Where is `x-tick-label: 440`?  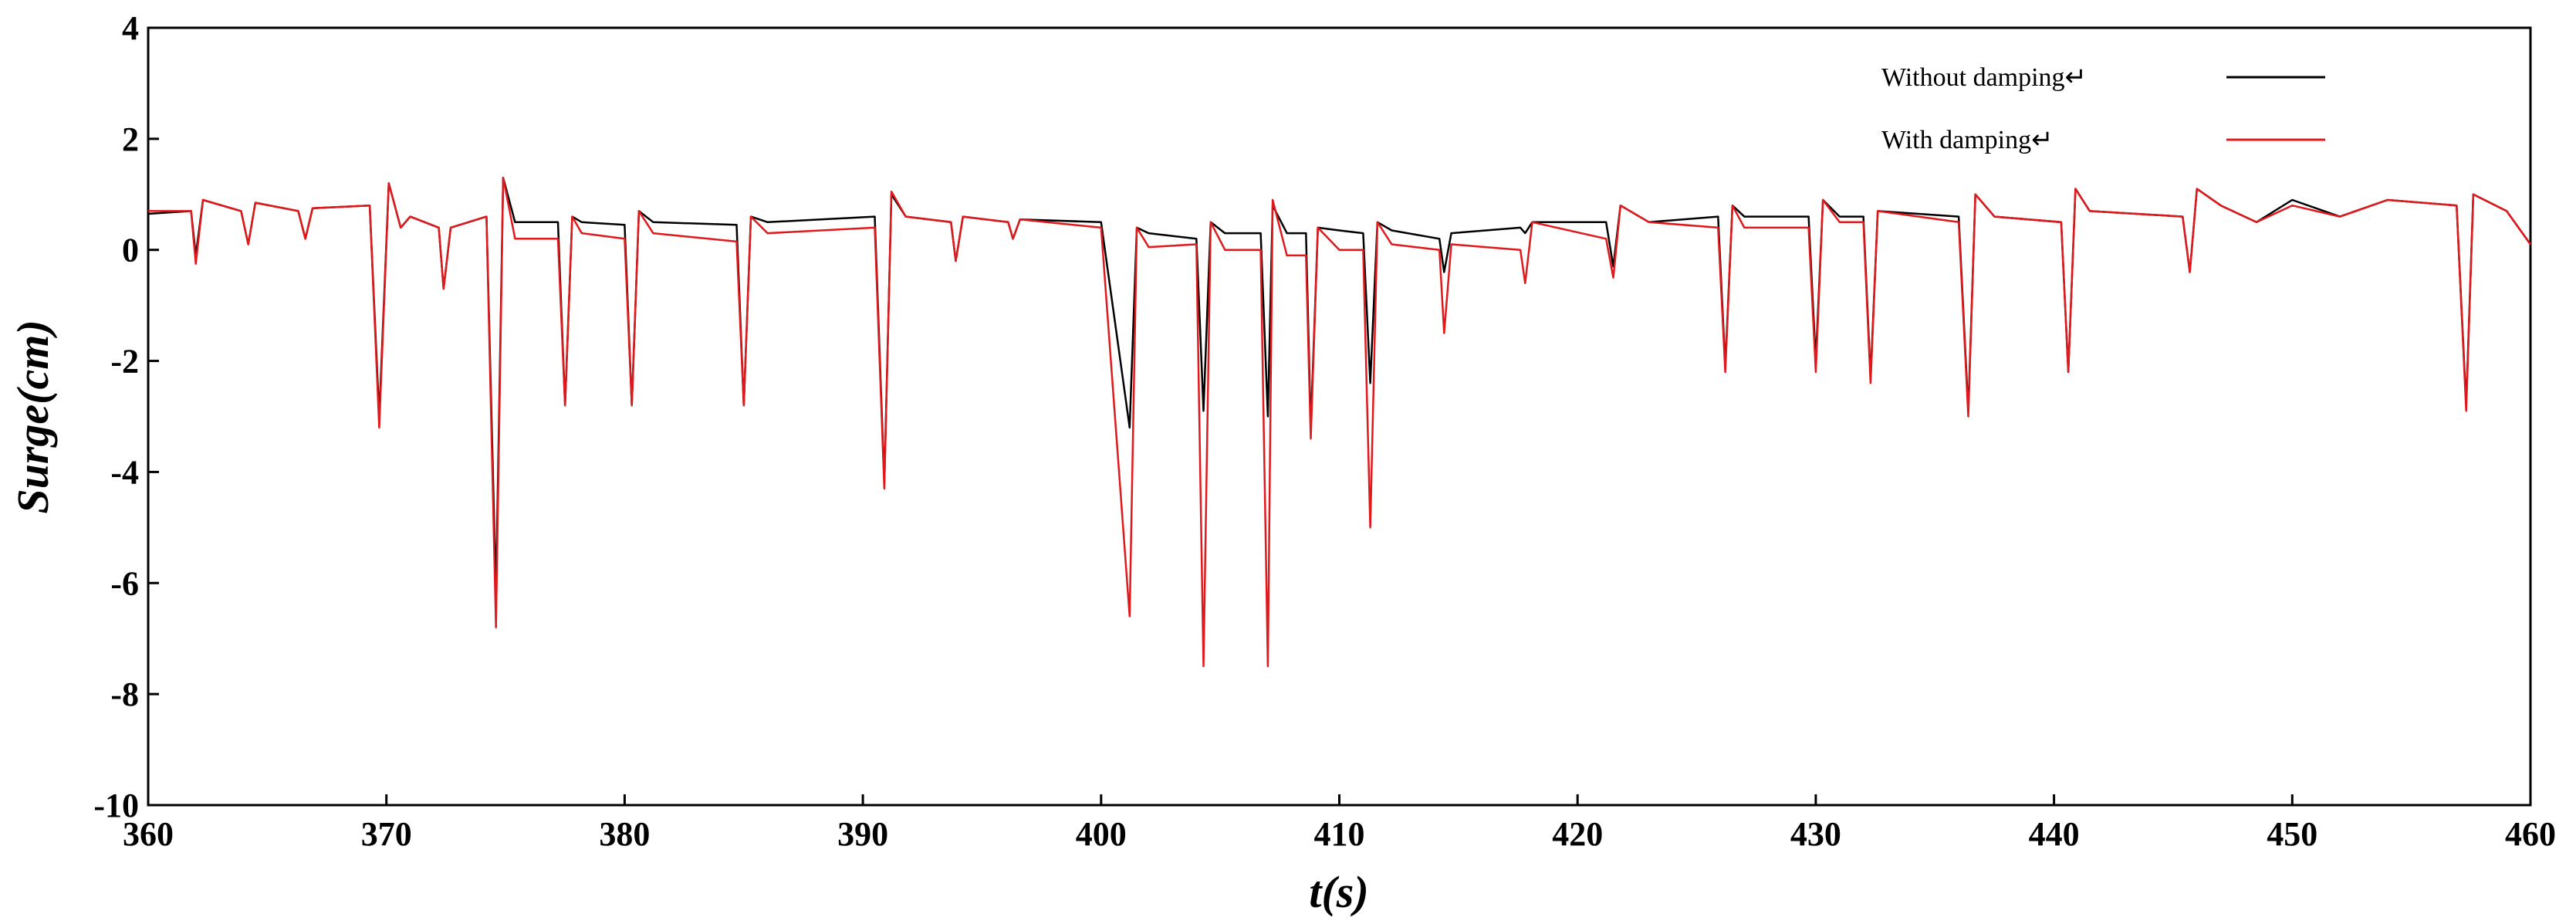
x-tick-label: 440 is located at coordinates (2054, 834).